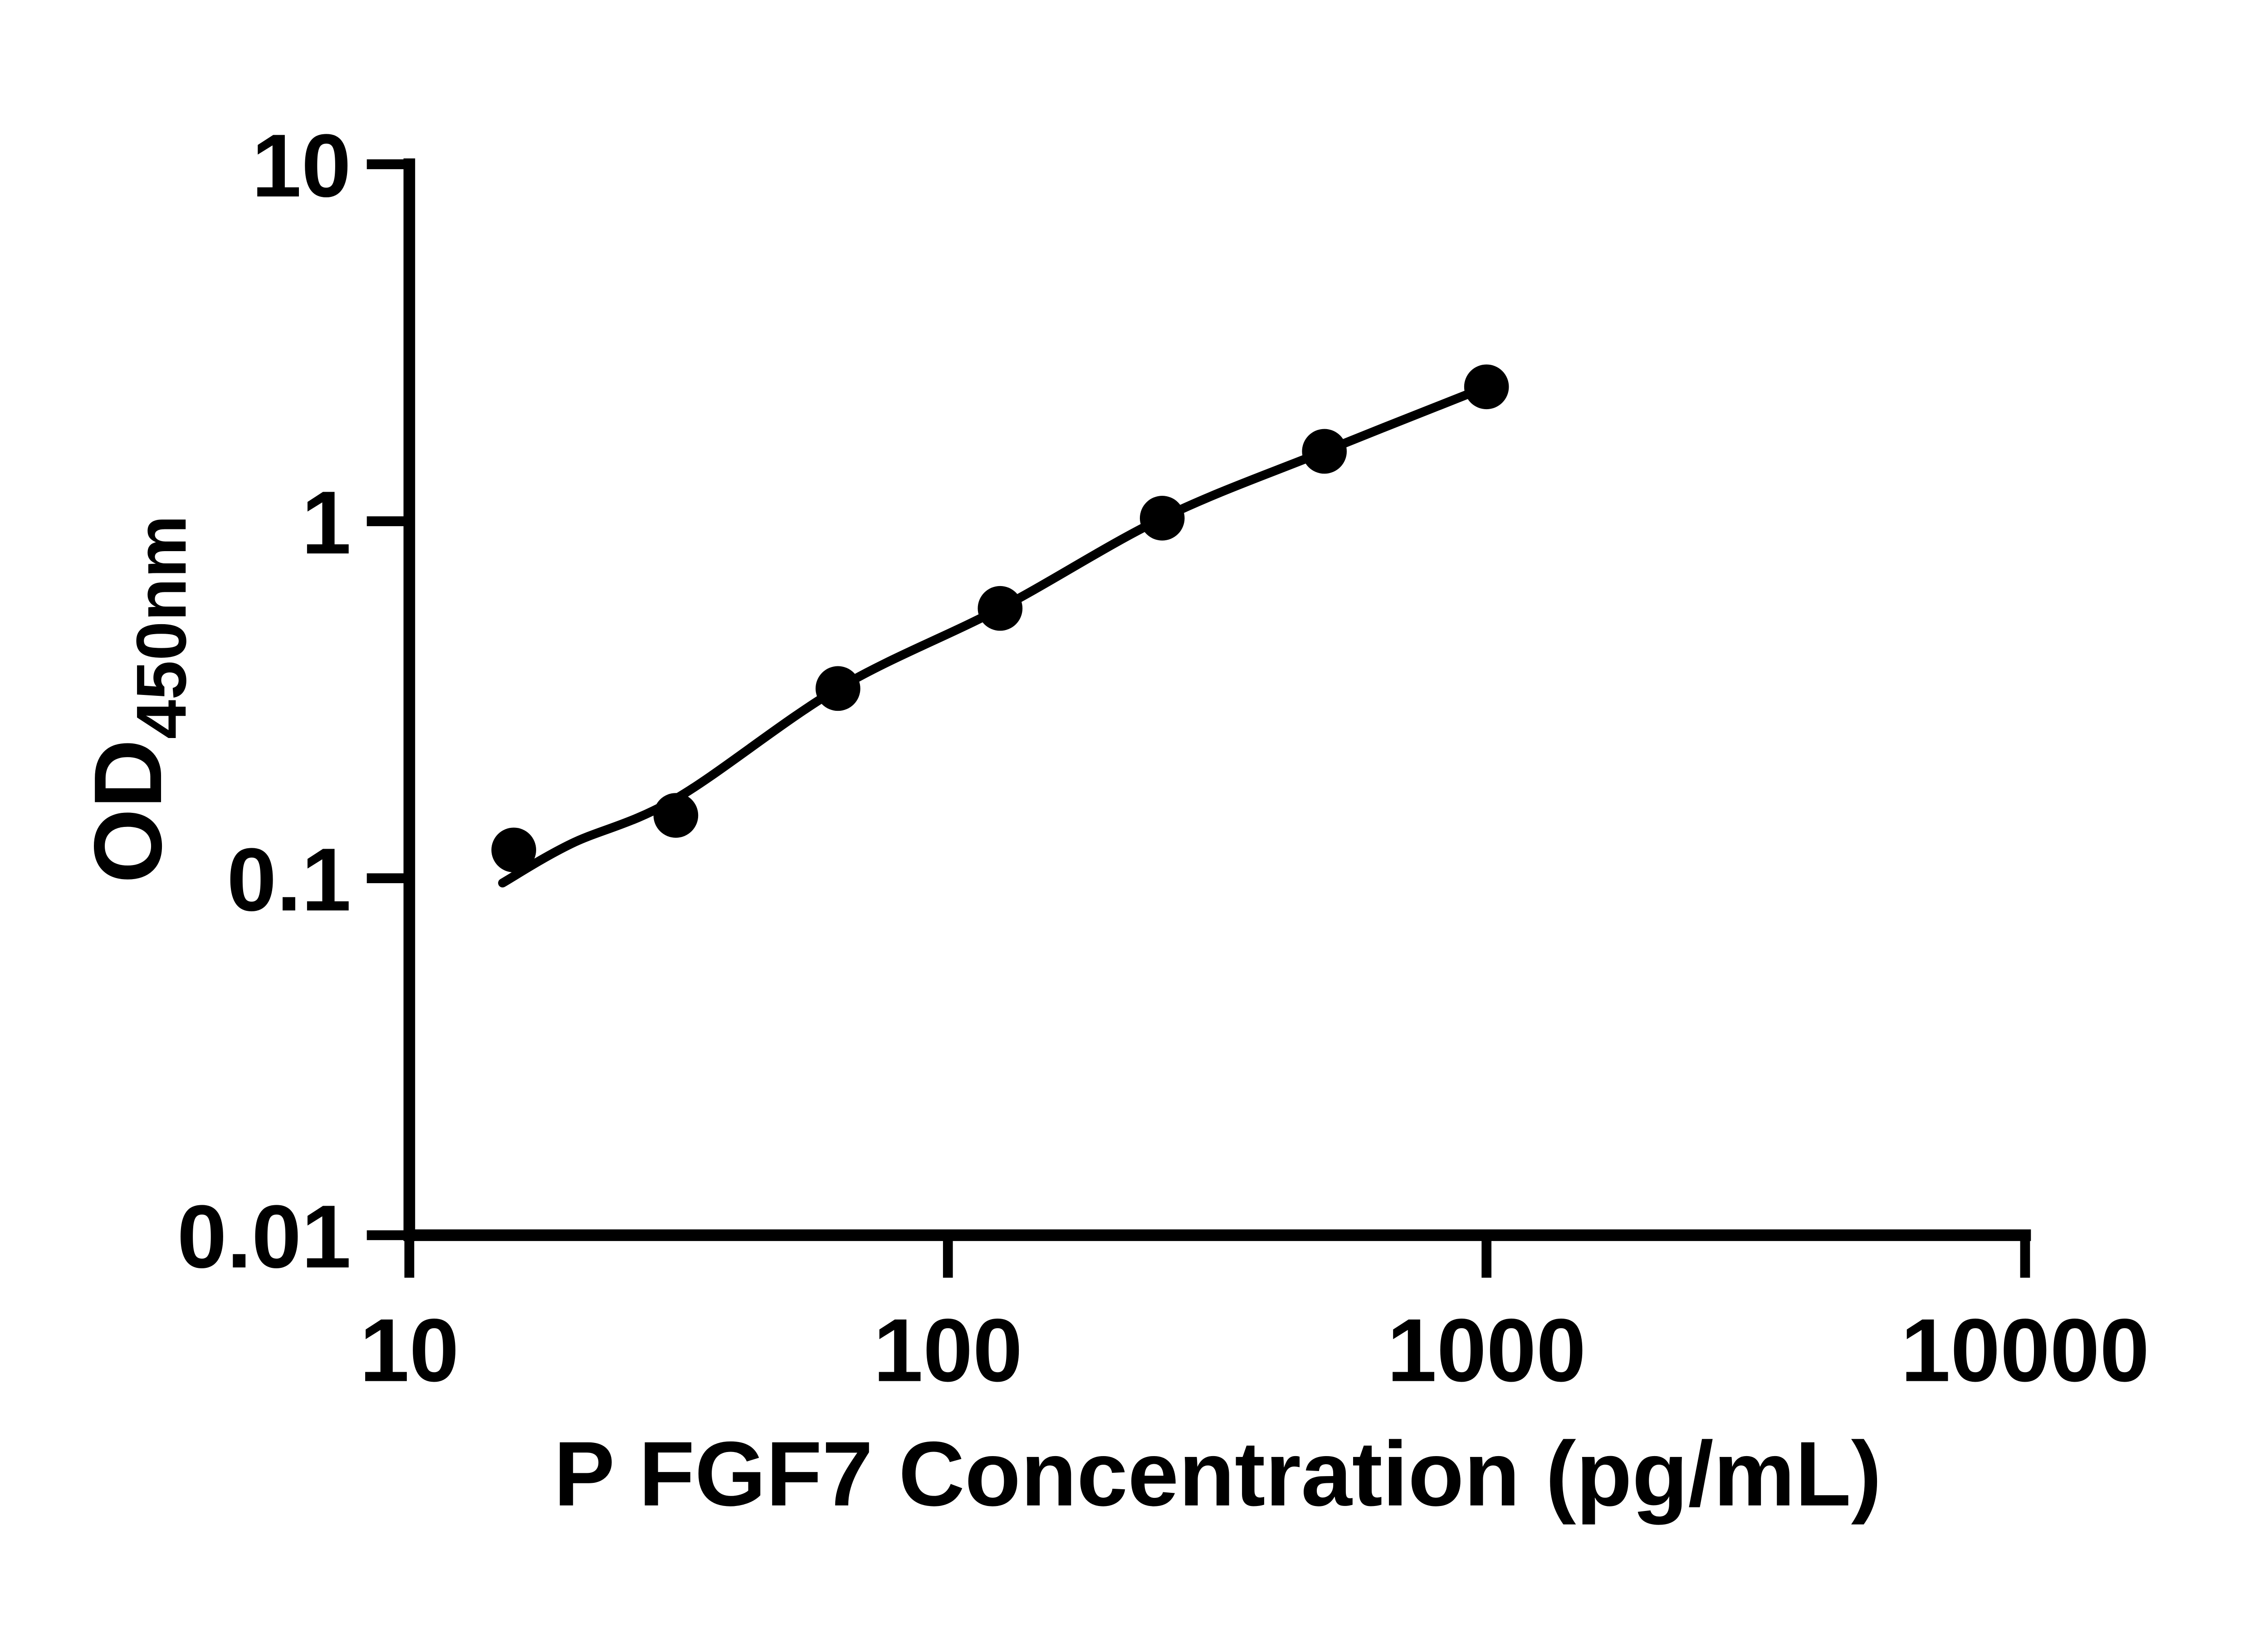 The image size is (2268, 1633). Describe the element at coordinates (2025, 1350) in the screenshot. I see `x-tick-label: 10000` at that location.